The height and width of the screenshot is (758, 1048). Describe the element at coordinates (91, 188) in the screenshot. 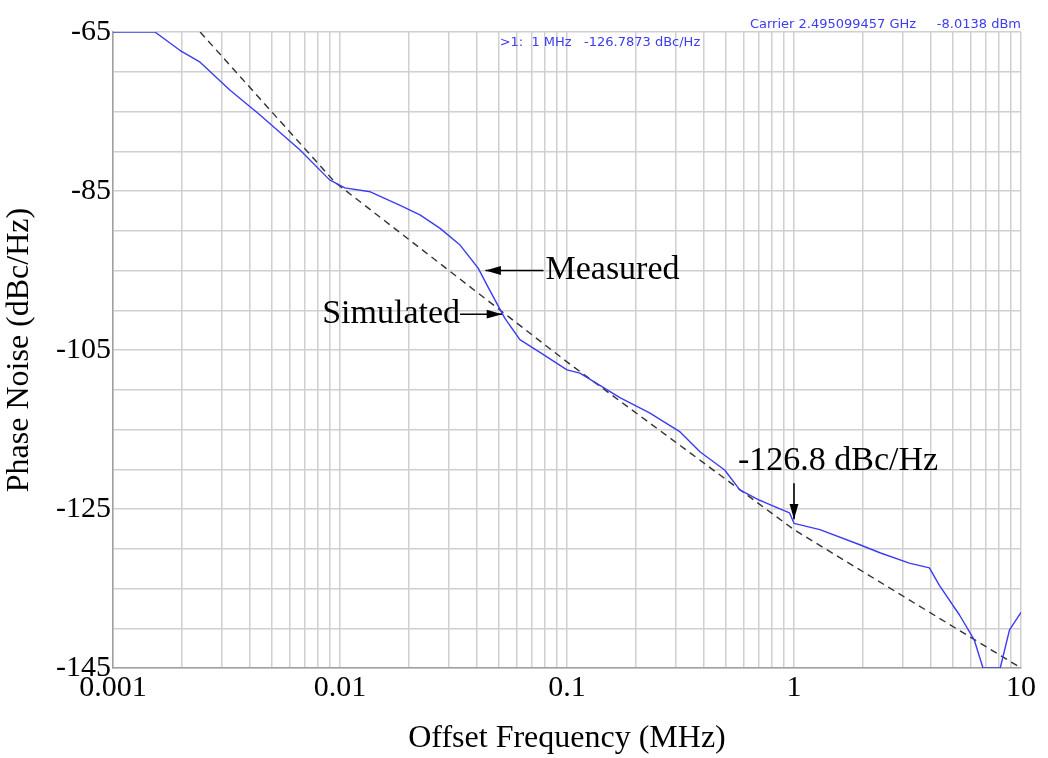

I see `y-tick-label: -85` at that location.